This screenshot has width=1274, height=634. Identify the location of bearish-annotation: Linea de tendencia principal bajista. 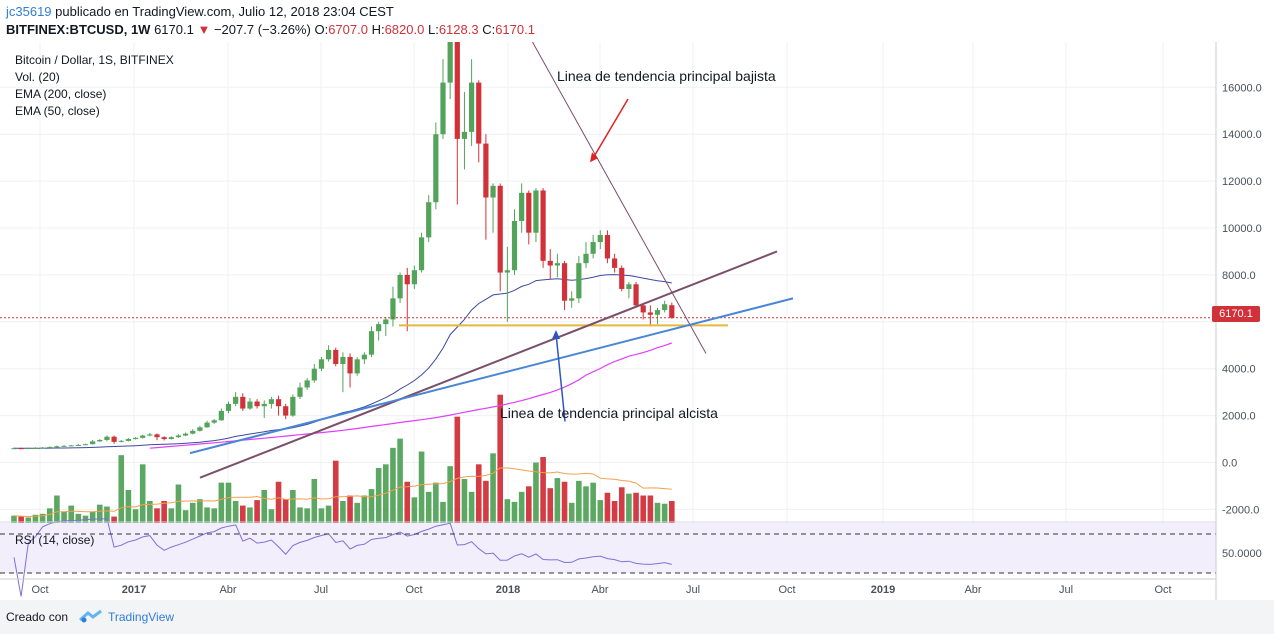
(666, 76).